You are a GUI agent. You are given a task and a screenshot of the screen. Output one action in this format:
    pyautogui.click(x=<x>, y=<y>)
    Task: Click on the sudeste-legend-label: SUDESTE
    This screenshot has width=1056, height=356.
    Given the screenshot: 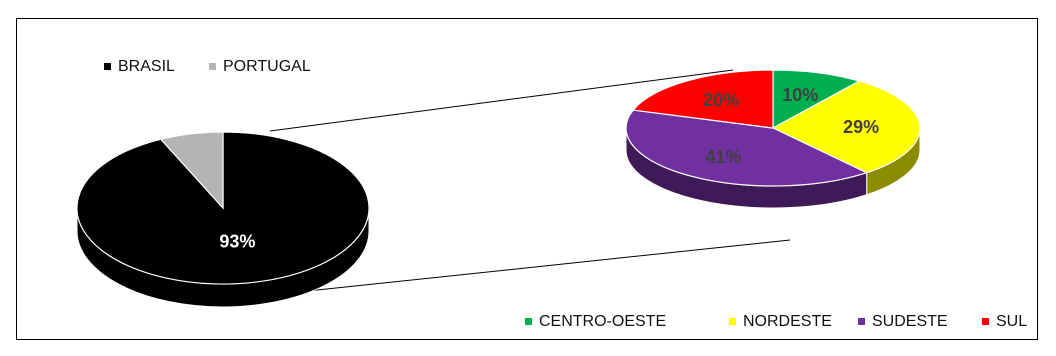 What is the action you would take?
    pyautogui.click(x=910, y=321)
    